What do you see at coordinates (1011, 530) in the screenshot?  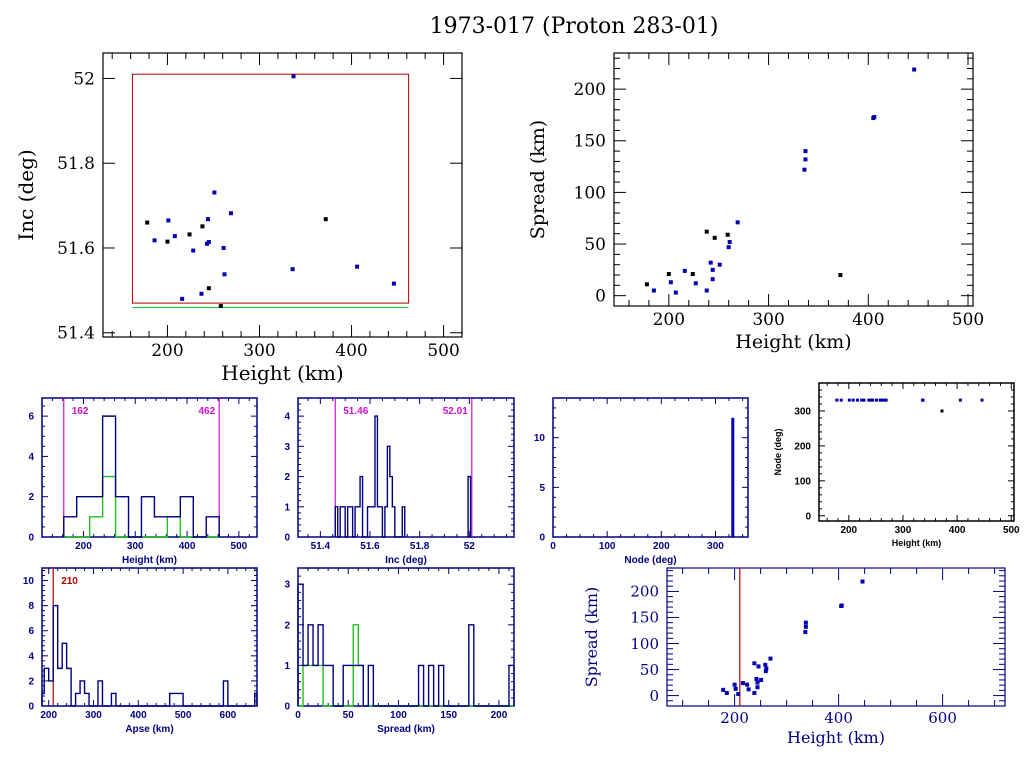 I see `x-tick-label: 500` at bounding box center [1011, 530].